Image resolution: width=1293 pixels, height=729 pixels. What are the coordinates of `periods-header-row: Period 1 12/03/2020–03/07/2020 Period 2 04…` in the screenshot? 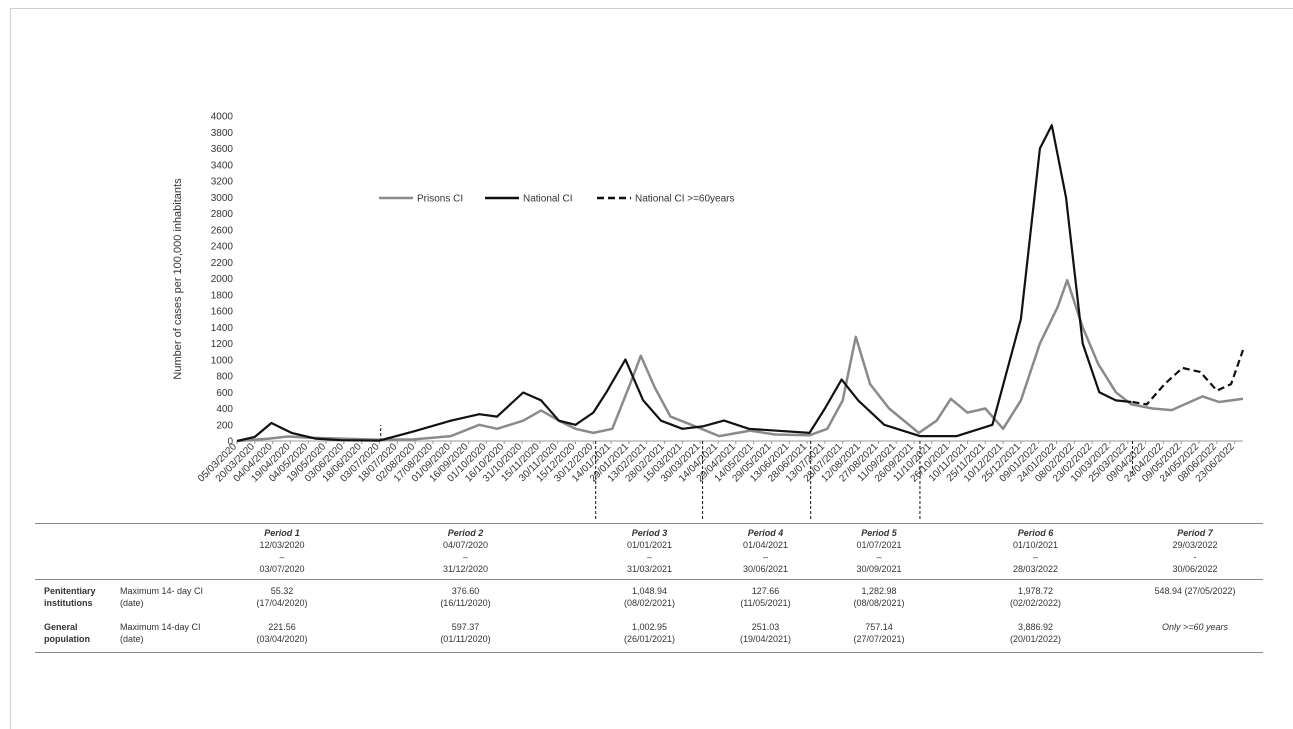 It's located at (649, 551).